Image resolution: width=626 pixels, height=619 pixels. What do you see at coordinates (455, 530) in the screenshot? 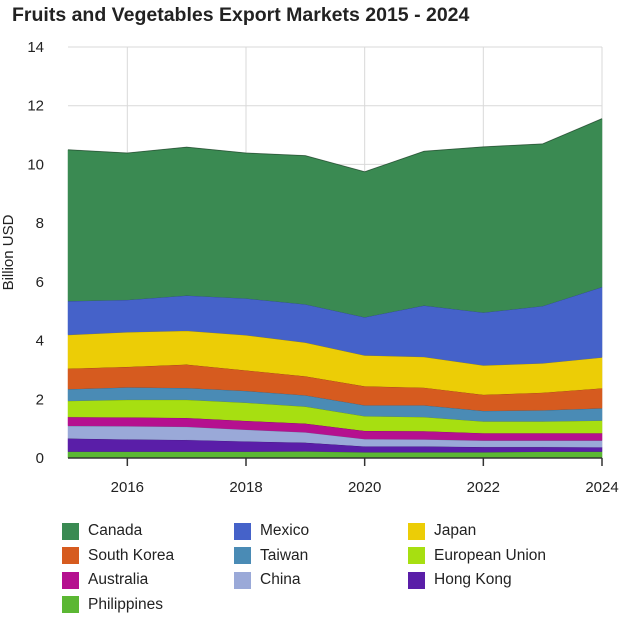
I see `legend-label: Japan` at bounding box center [455, 530].